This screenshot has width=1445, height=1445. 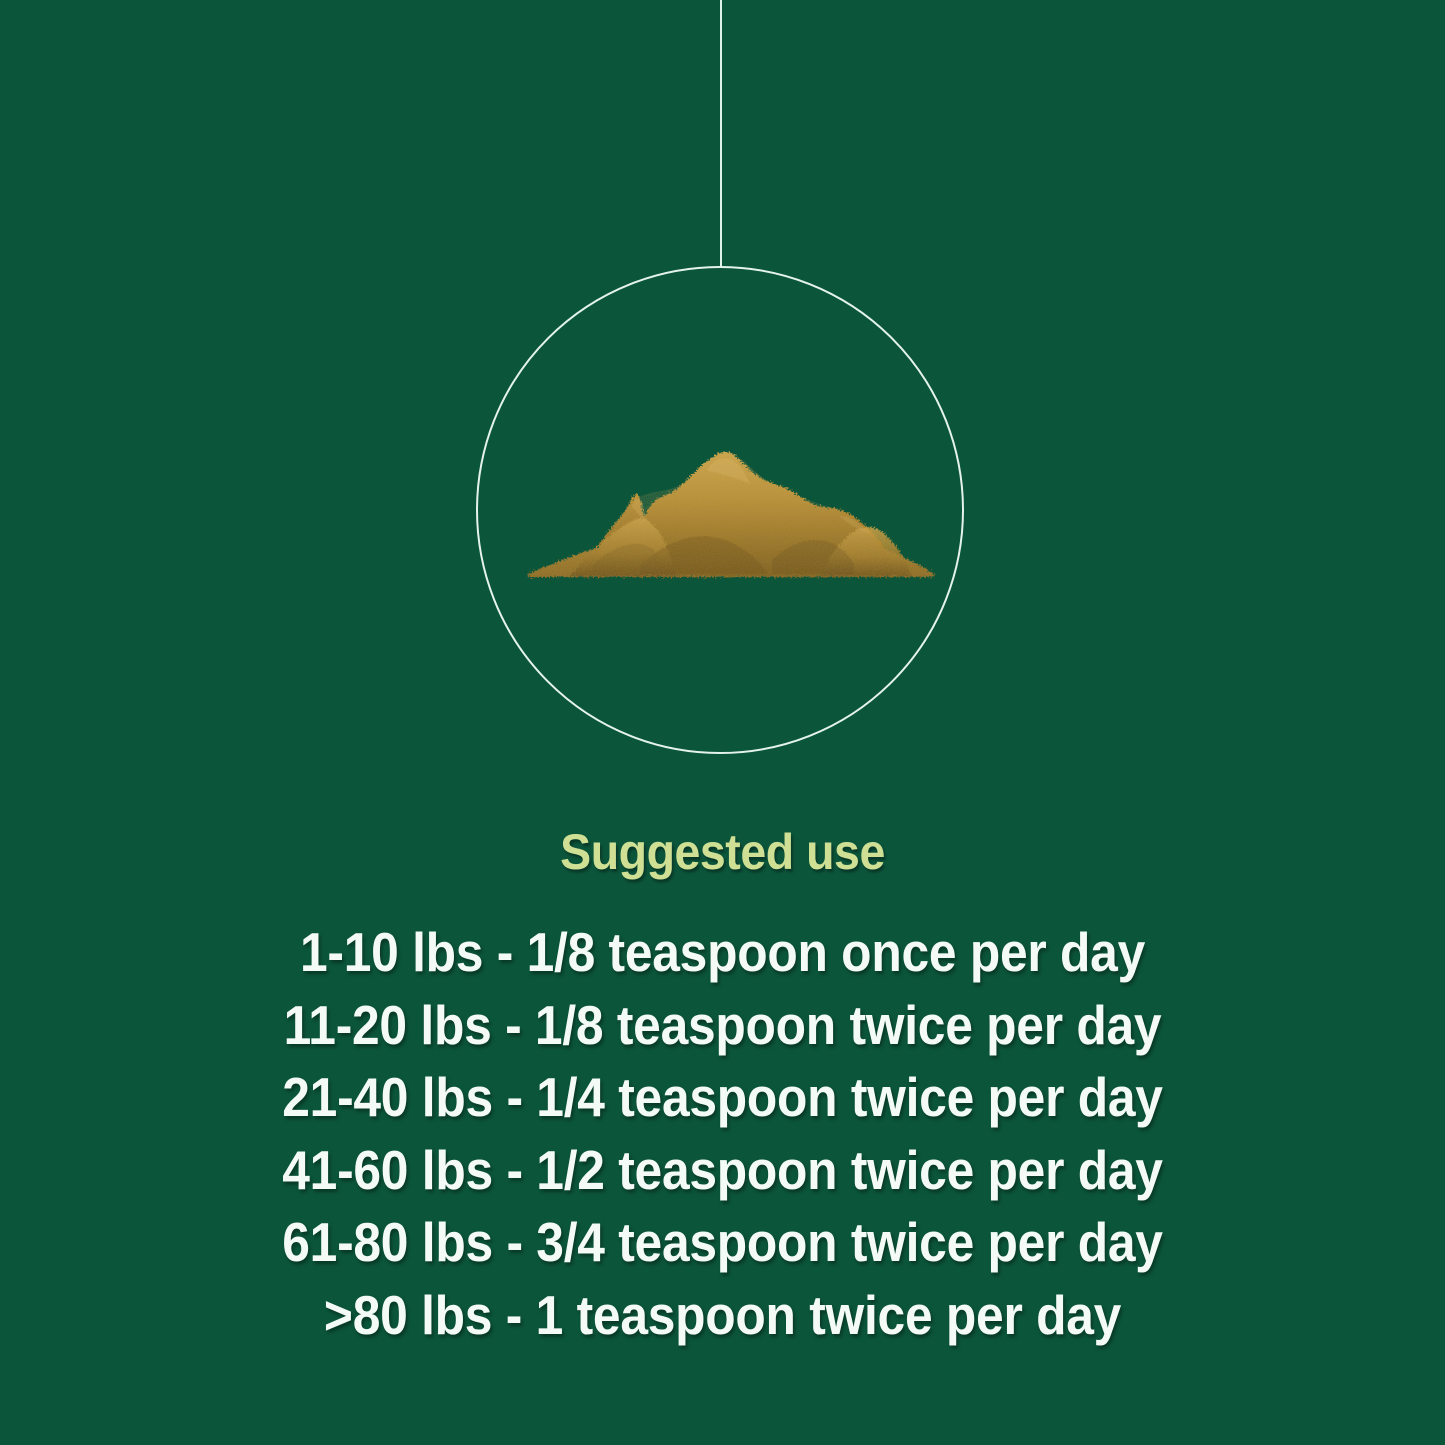 I want to click on circle-outline-frame, so click(x=720, y=510).